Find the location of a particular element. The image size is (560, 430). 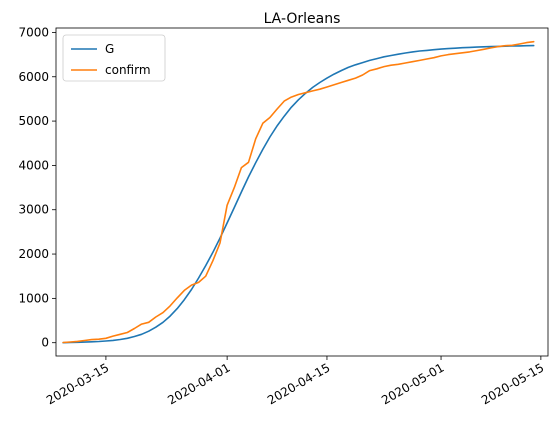

y-axis: 0 1000 2000 3000 4000 5000 6000 7000 is located at coordinates (37, 187).